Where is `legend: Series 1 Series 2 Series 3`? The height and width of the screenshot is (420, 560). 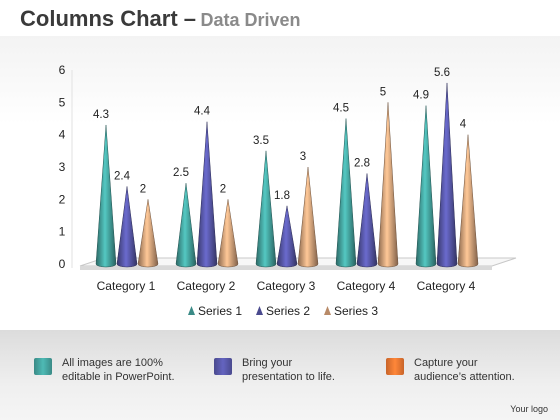 legend: Series 1 Series 2 Series 3 is located at coordinates (283, 311).